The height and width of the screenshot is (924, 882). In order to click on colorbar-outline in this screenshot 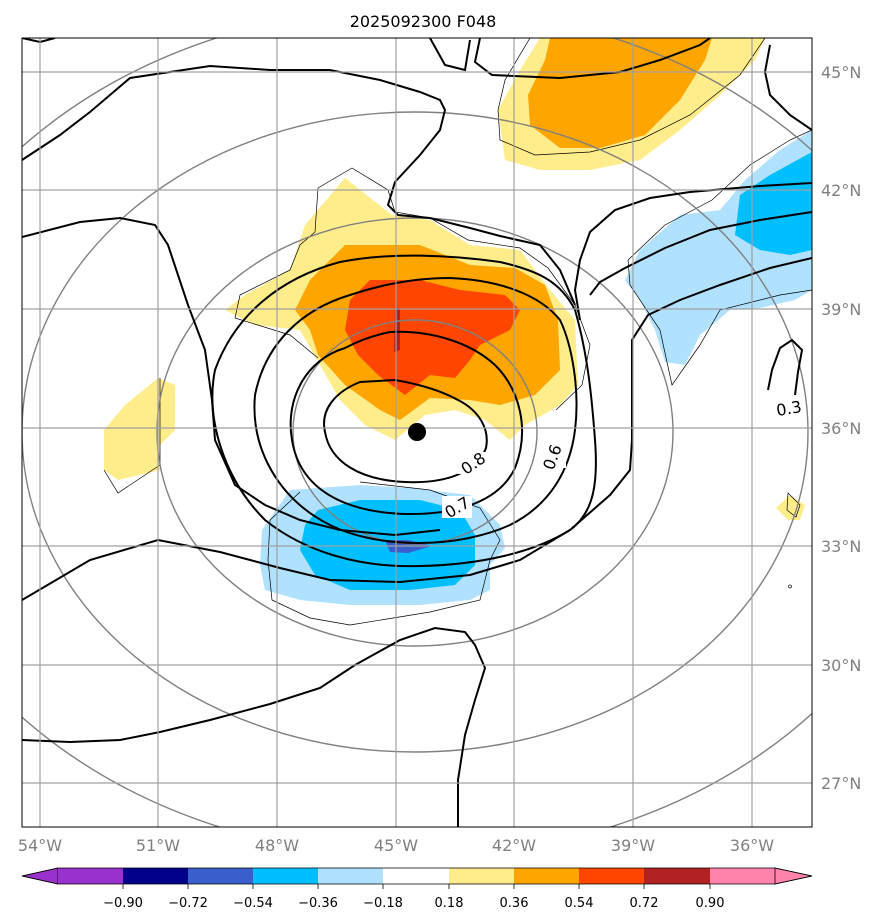, I will do `click(417, 876)`.